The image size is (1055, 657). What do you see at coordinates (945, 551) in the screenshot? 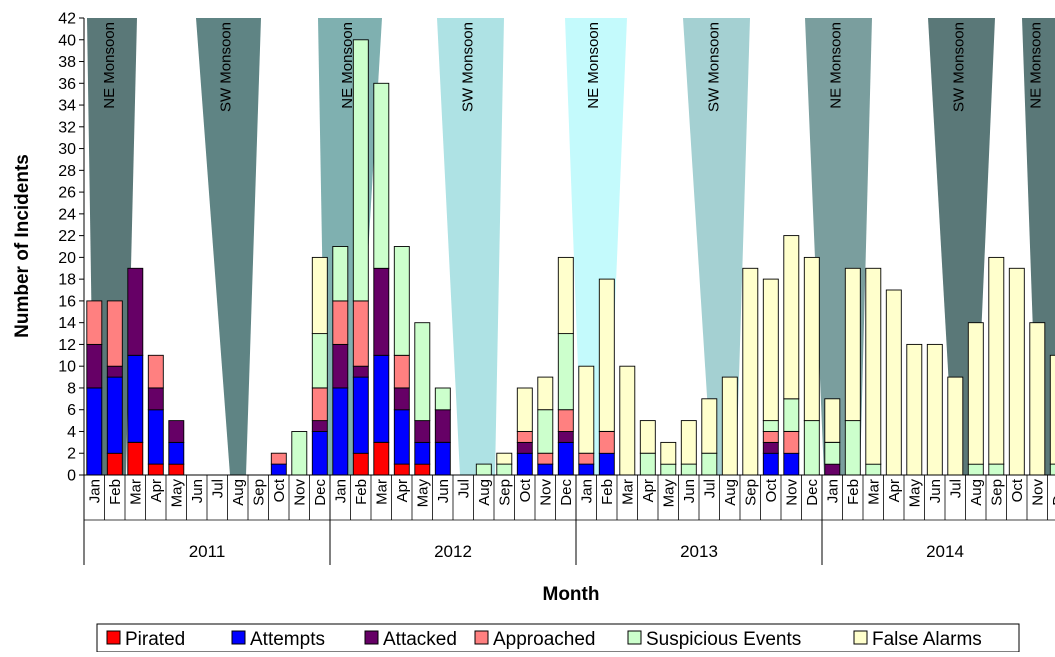
I see `year-label: 2014` at bounding box center [945, 551].